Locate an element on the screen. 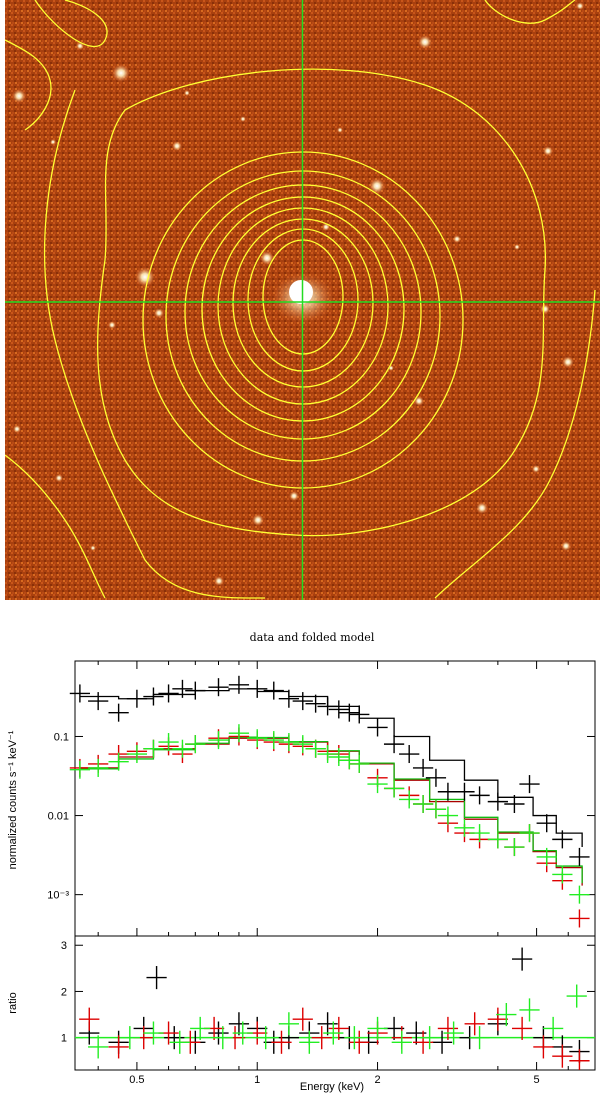 The height and width of the screenshot is (1096, 600). ratio-points is located at coordinates (334, 1008).